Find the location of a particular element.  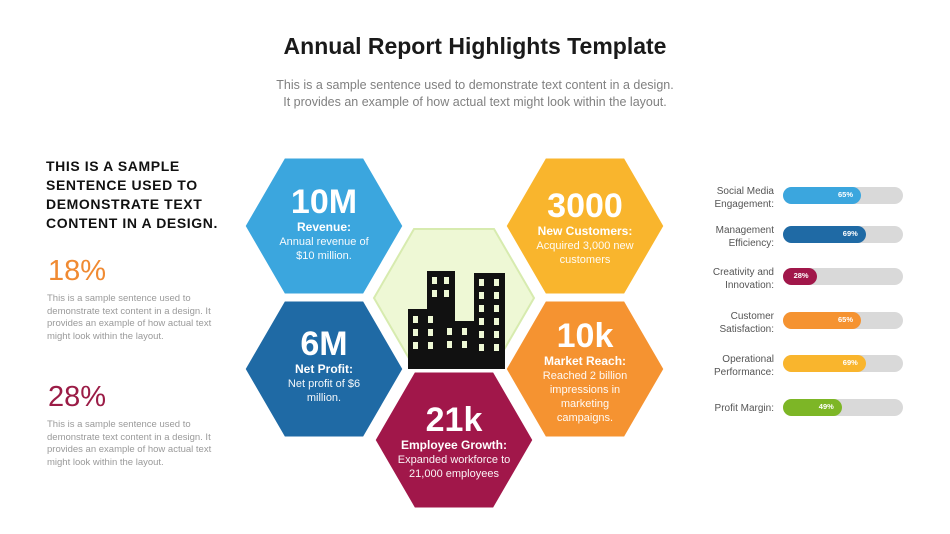

metric-label-creativity: Creativity and Innovation: is located at coordinates (743, 279).